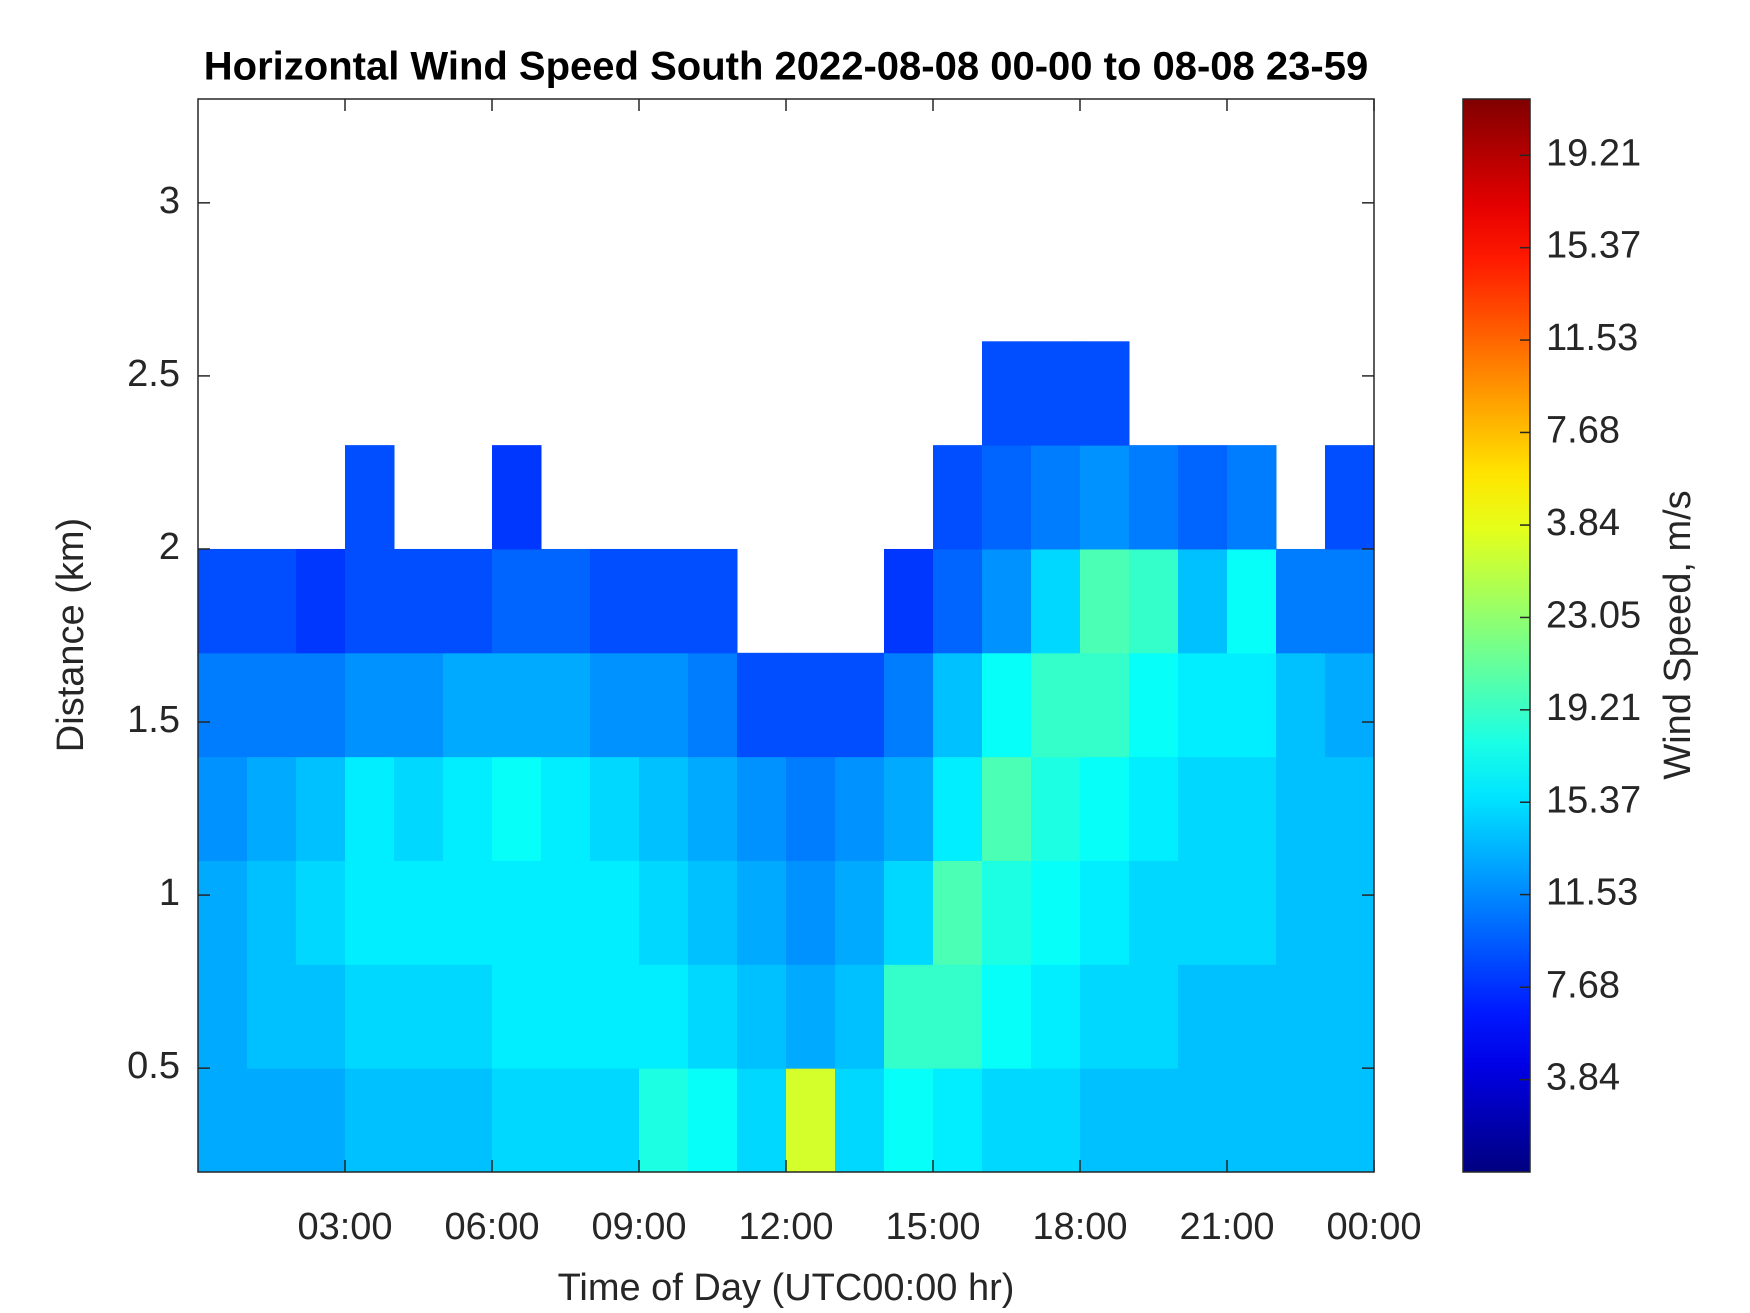 The image size is (1750, 1313). I want to click on y-tick-label: 0.5, so click(153, 1066).